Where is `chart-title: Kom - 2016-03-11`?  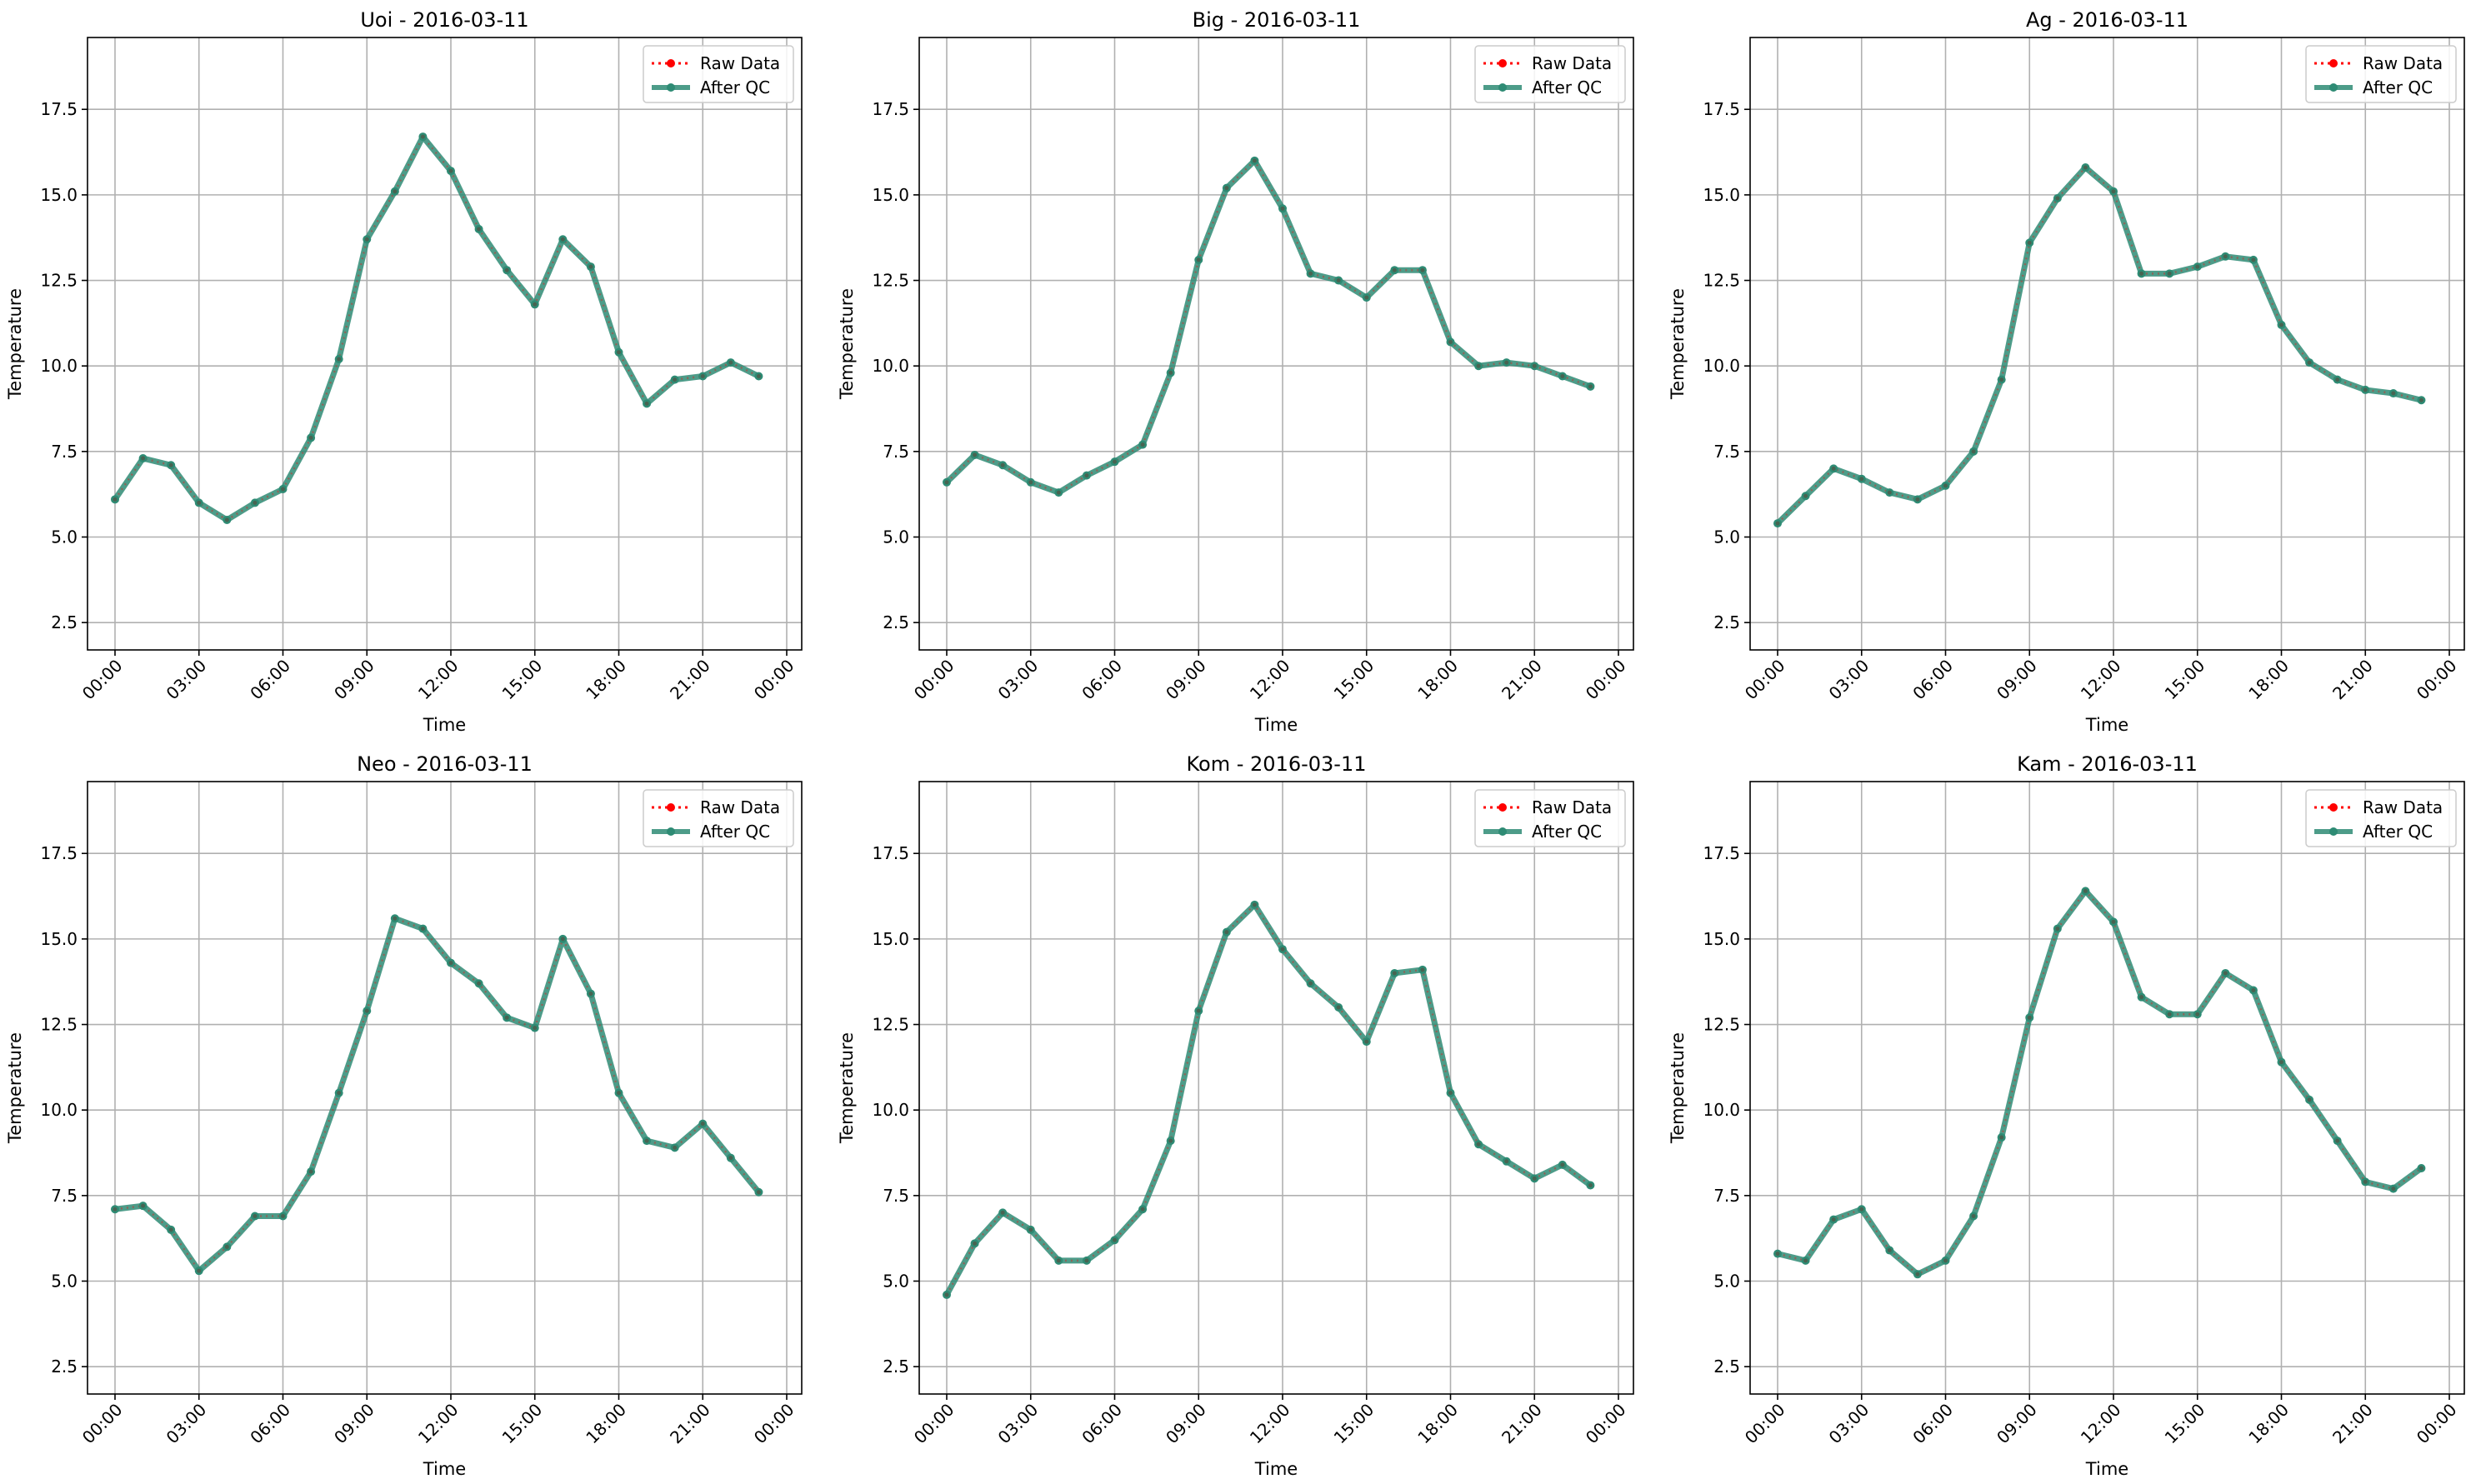 chart-title: Kom - 2016-03-11 is located at coordinates (1277, 764).